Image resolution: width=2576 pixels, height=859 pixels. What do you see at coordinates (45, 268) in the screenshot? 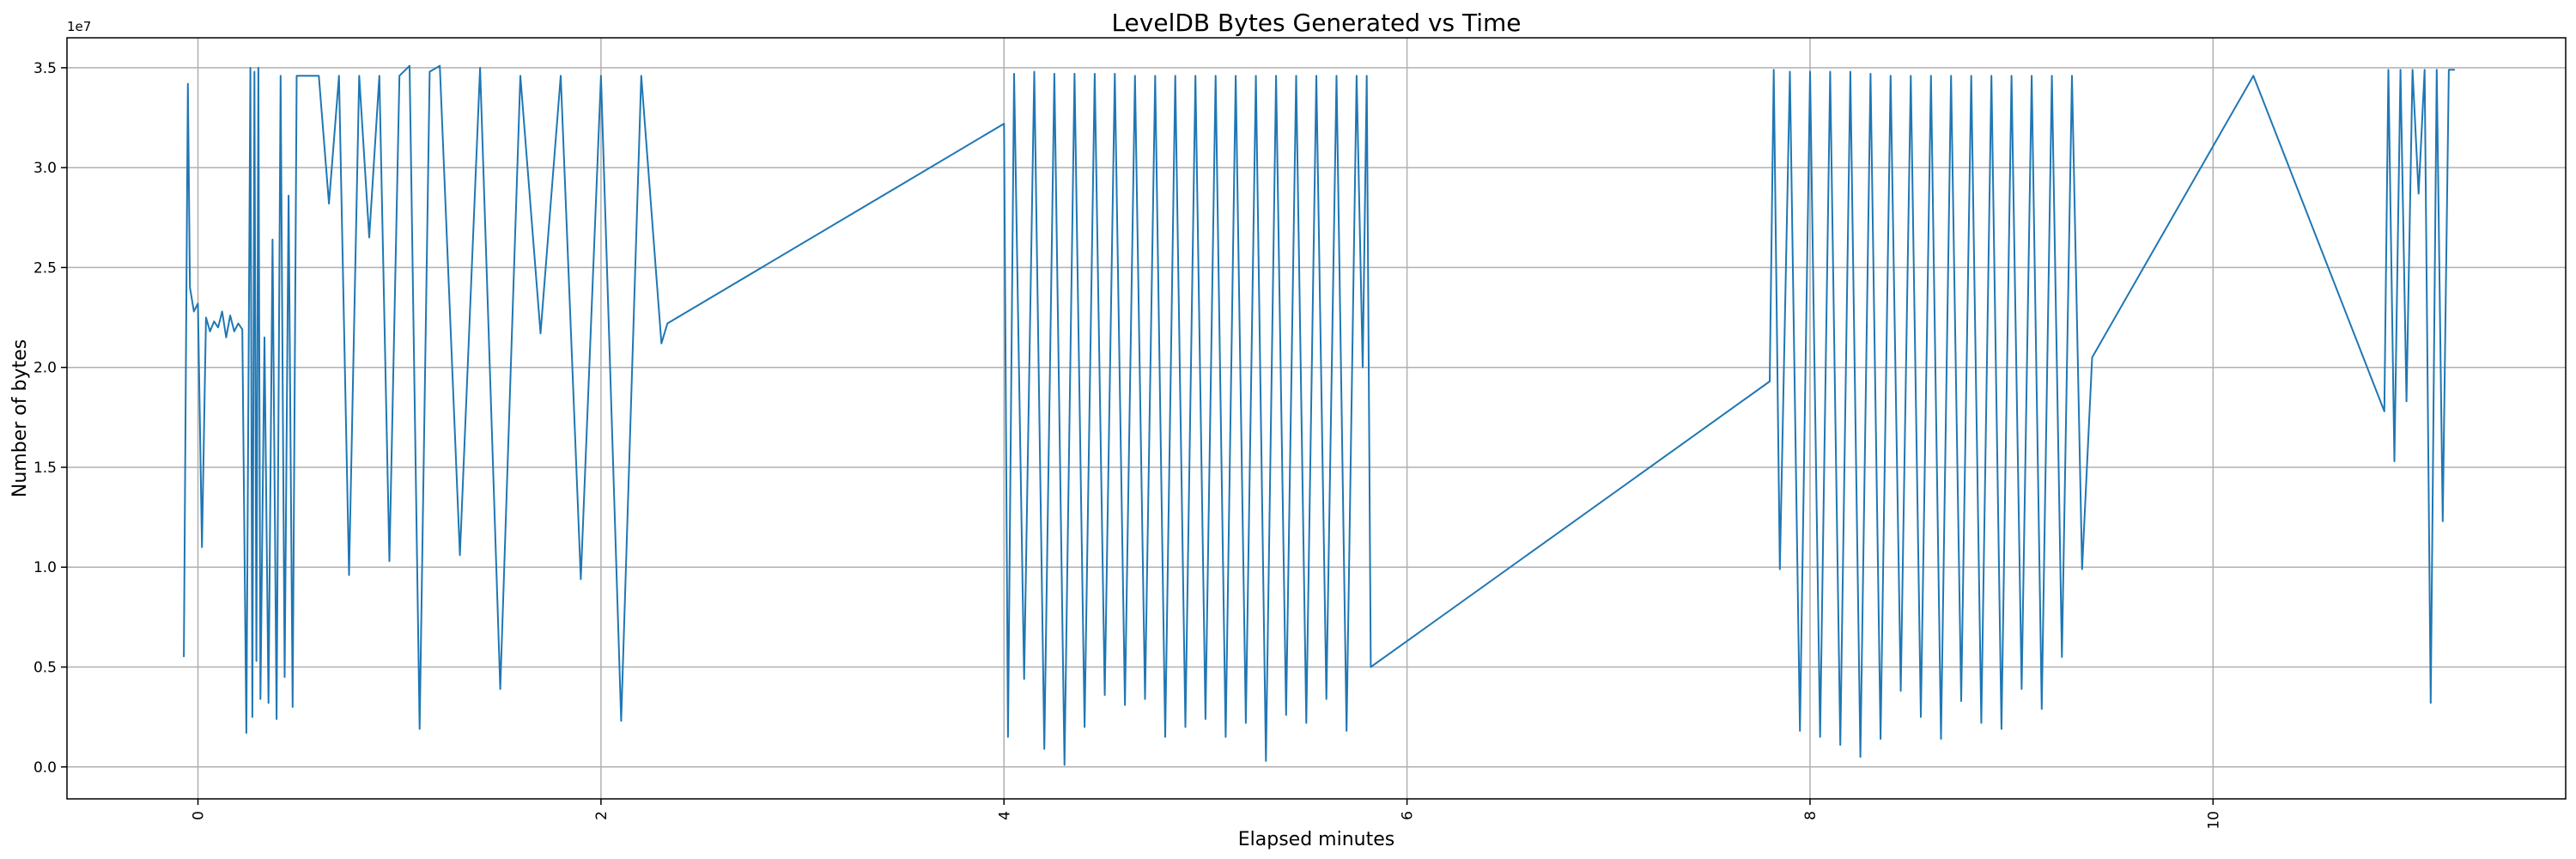
I see `y-tick-label: 2.5` at bounding box center [45, 268].